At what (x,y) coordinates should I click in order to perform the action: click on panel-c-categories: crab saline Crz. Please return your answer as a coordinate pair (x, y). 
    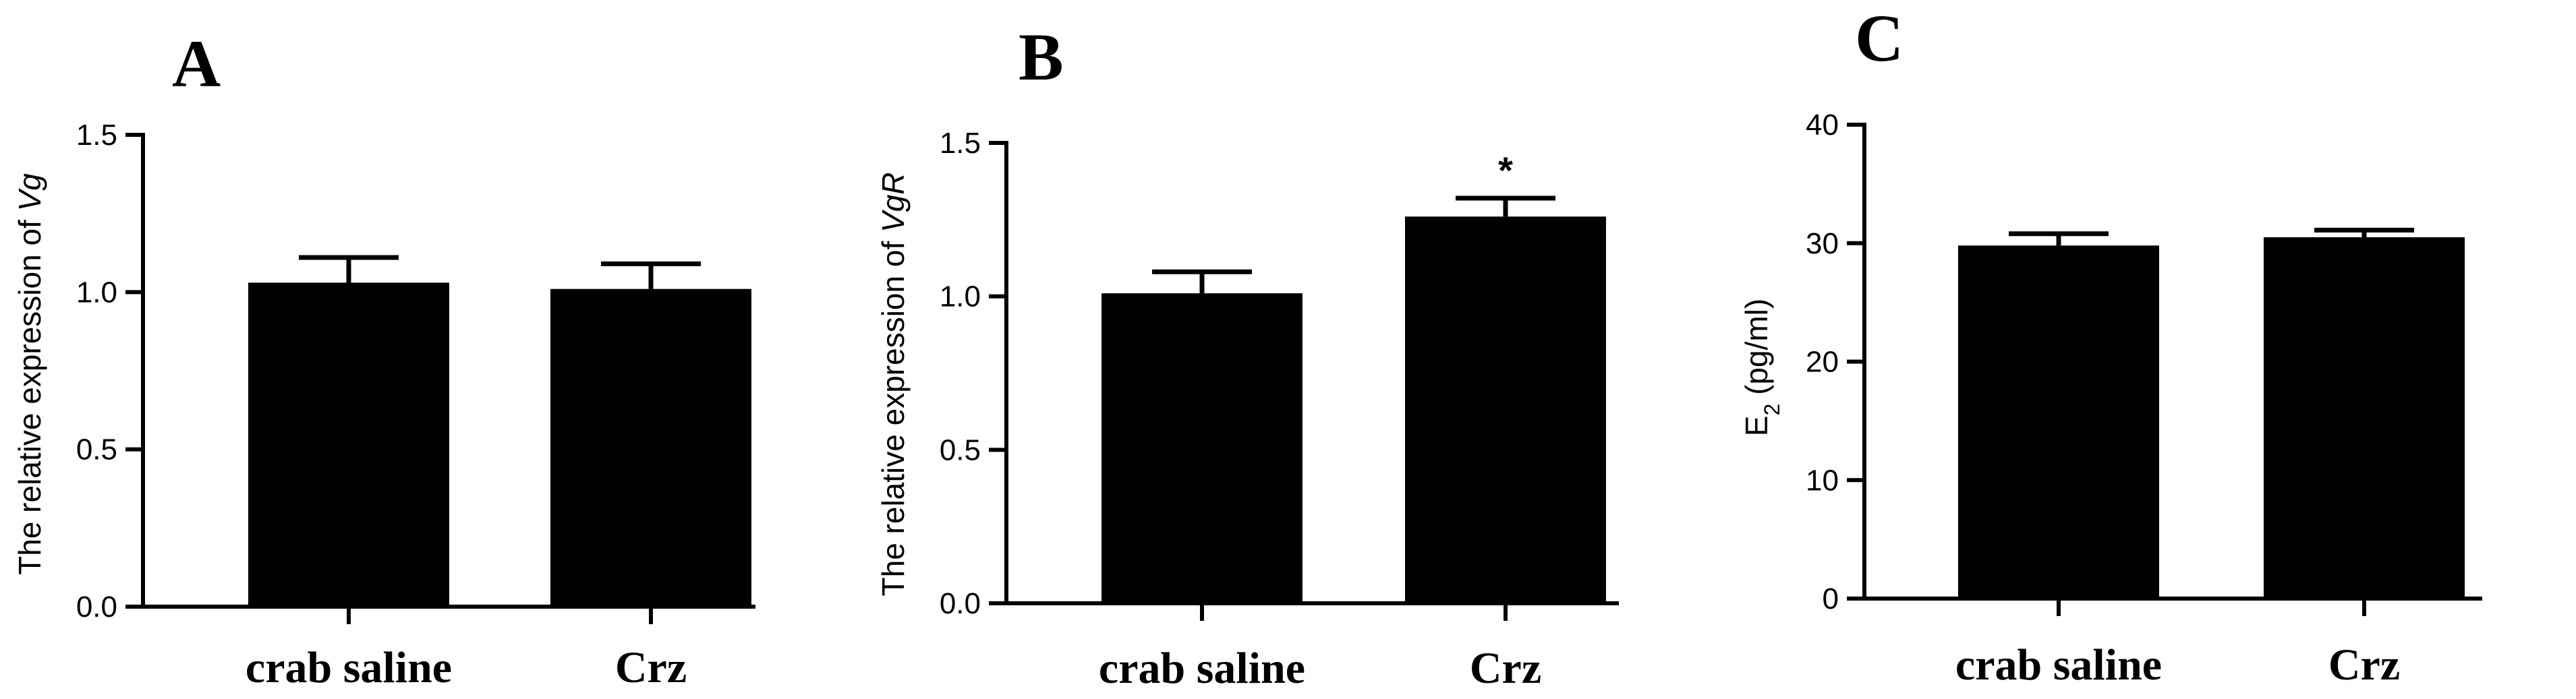
    Looking at the image, I should click on (2177, 645).